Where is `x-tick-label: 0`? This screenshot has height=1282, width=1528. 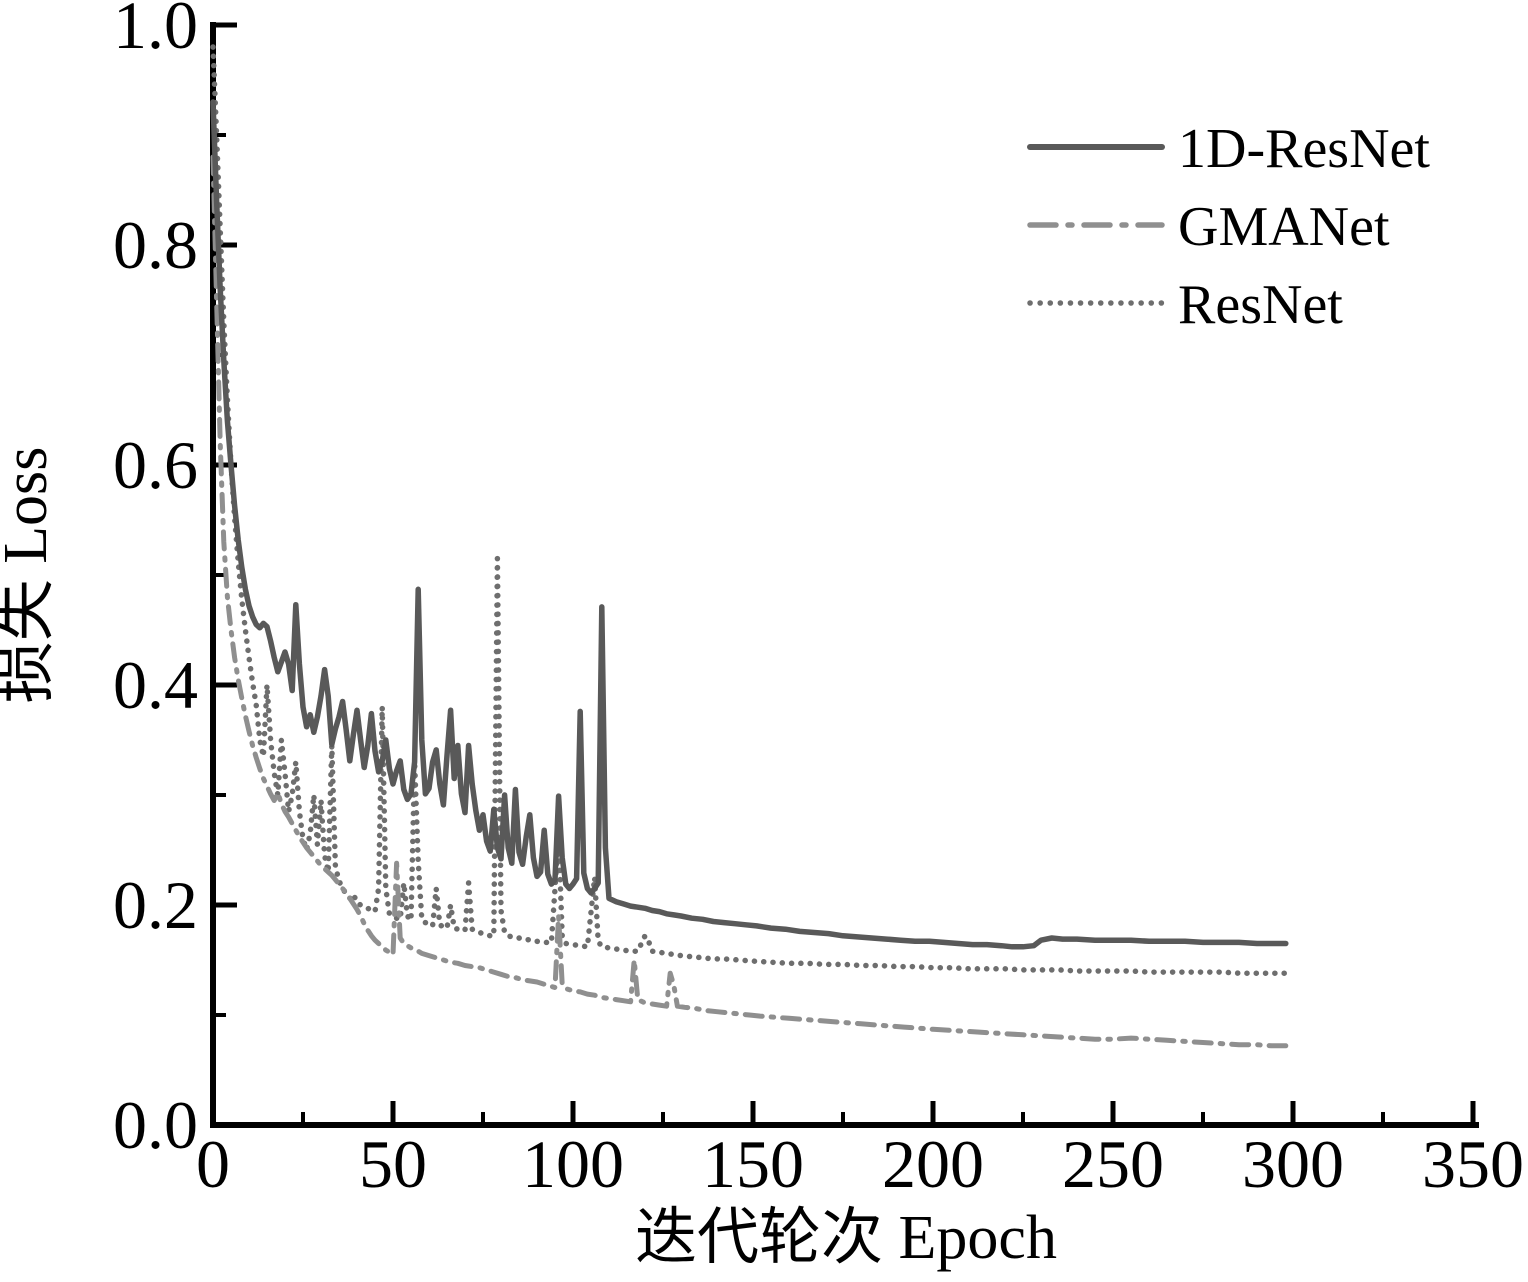 x-tick-label: 0 is located at coordinates (213, 1164).